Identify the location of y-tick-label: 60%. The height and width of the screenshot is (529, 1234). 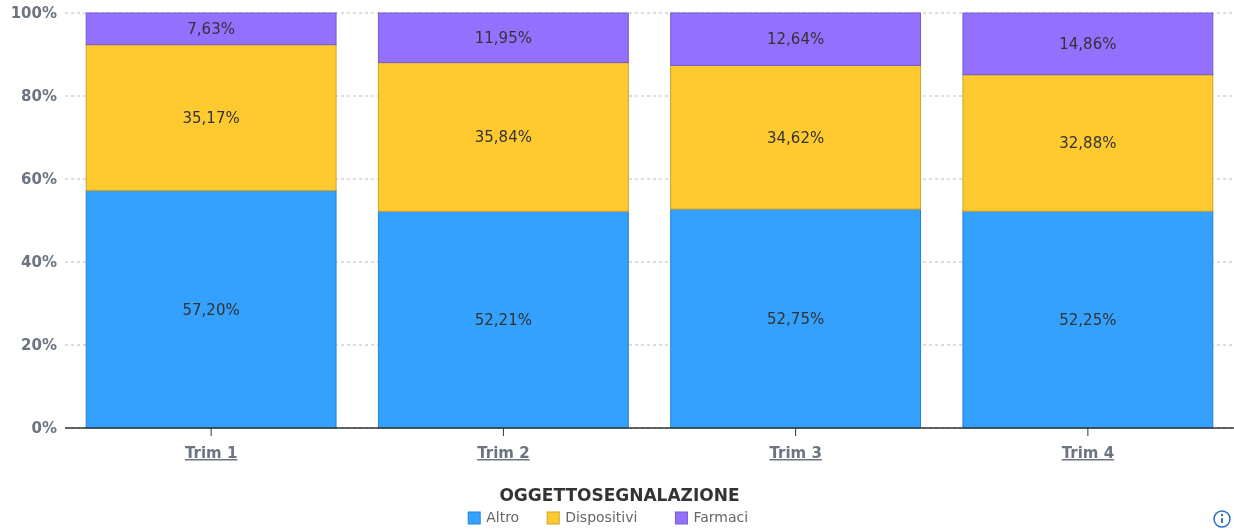
(39, 179).